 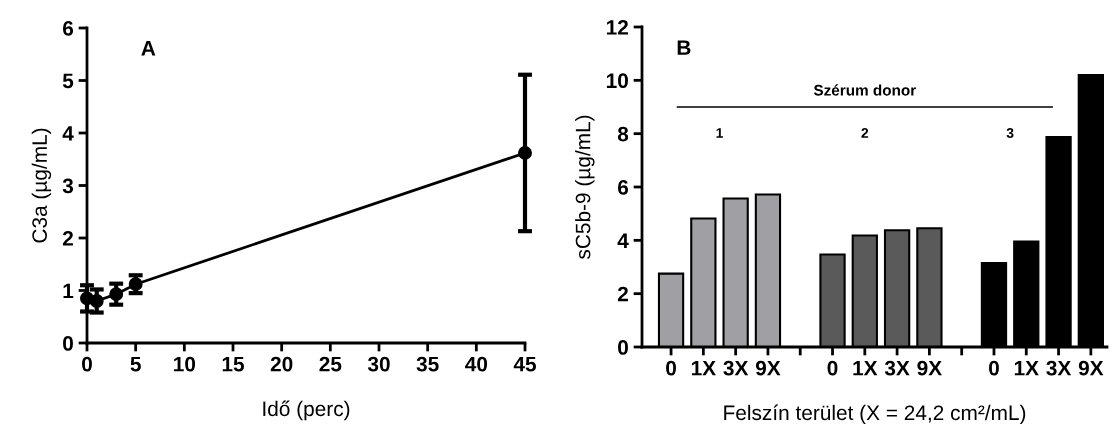 What do you see at coordinates (585, 187) in the screenshot?
I see `y-axis-title: sC5b-9 (µg/mL)` at bounding box center [585, 187].